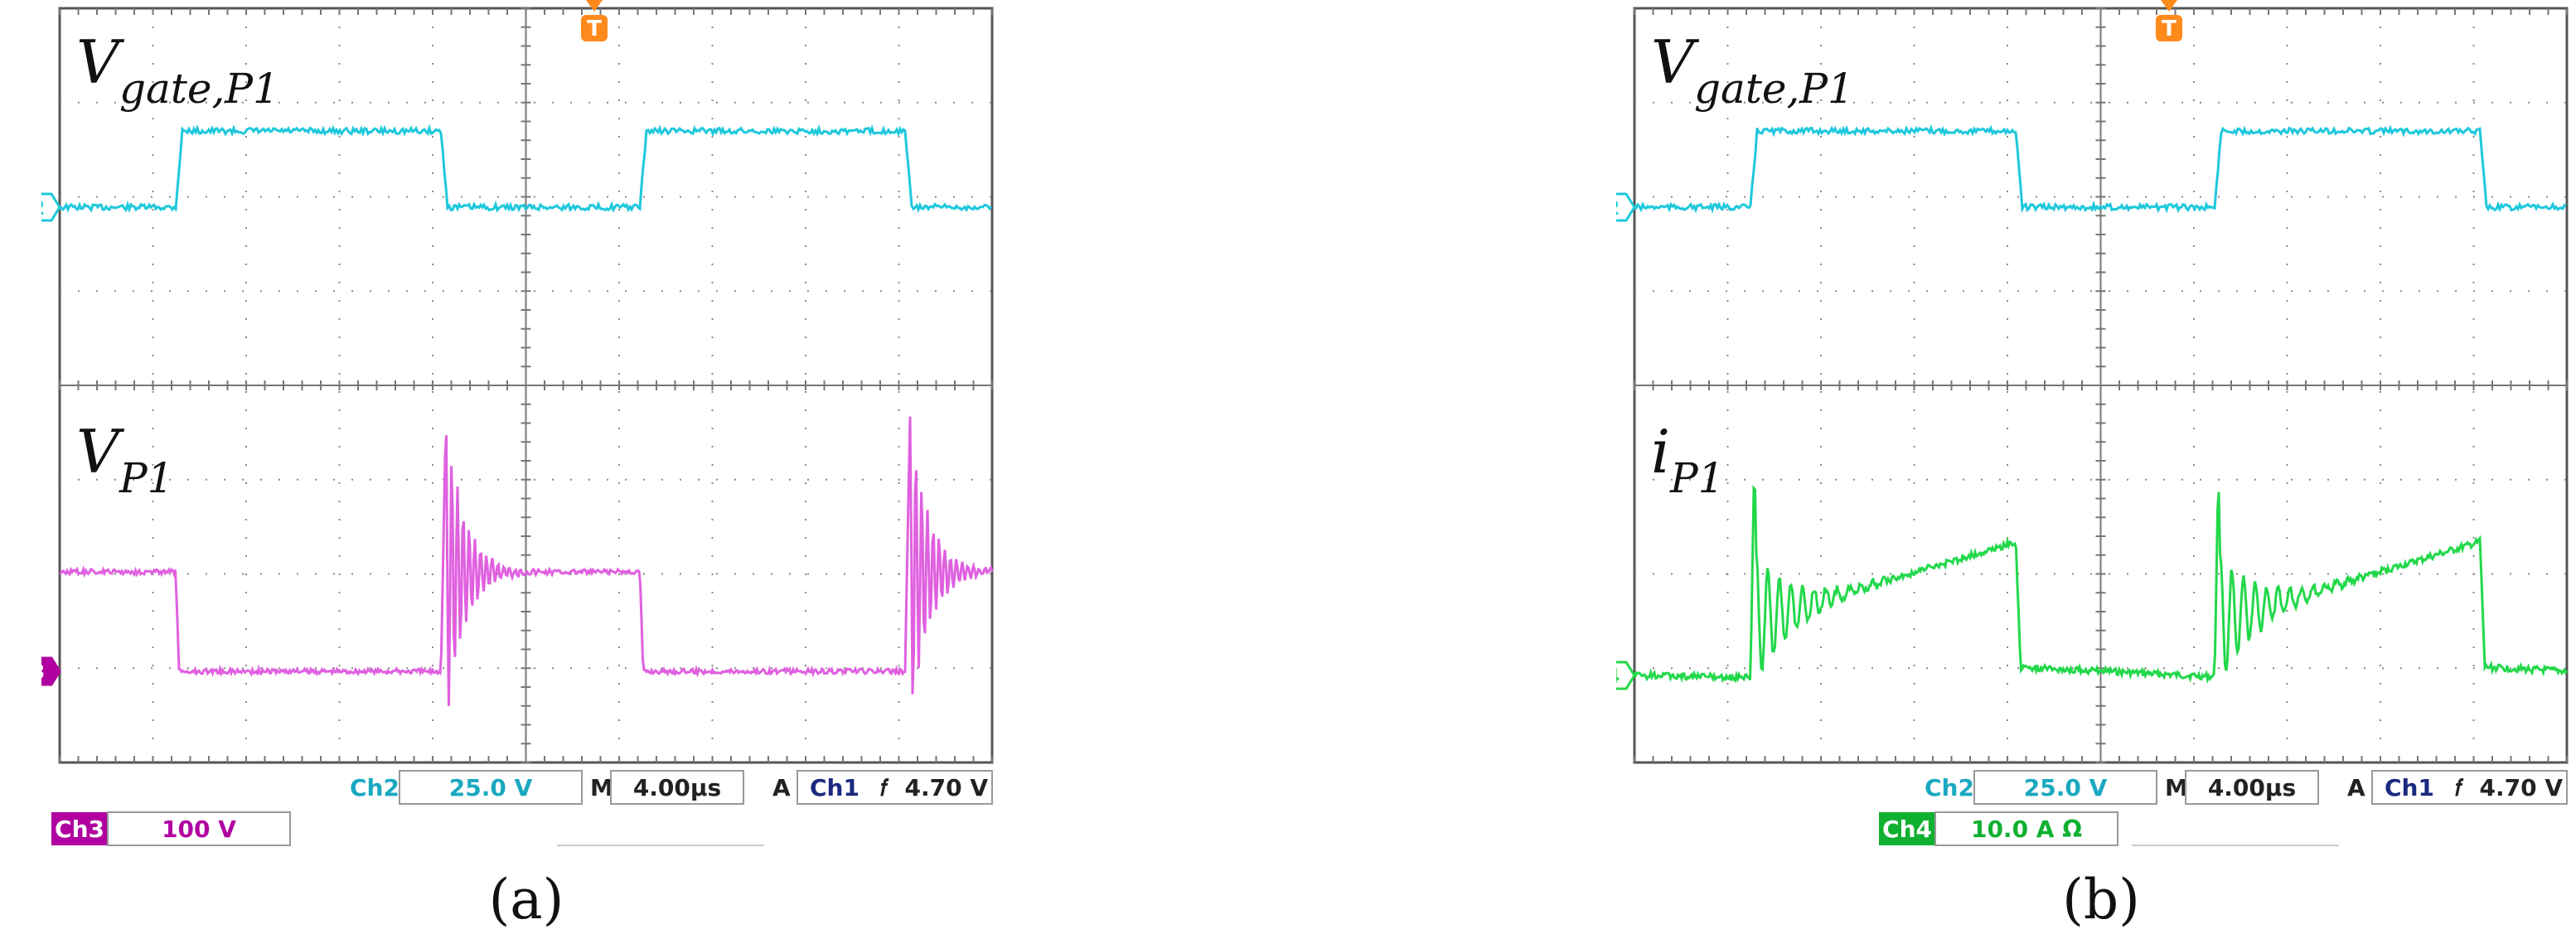 Image resolution: width=2576 pixels, height=939 pixels. Describe the element at coordinates (124, 459) in the screenshot. I see `channel-label-bottom: VP1` at that location.